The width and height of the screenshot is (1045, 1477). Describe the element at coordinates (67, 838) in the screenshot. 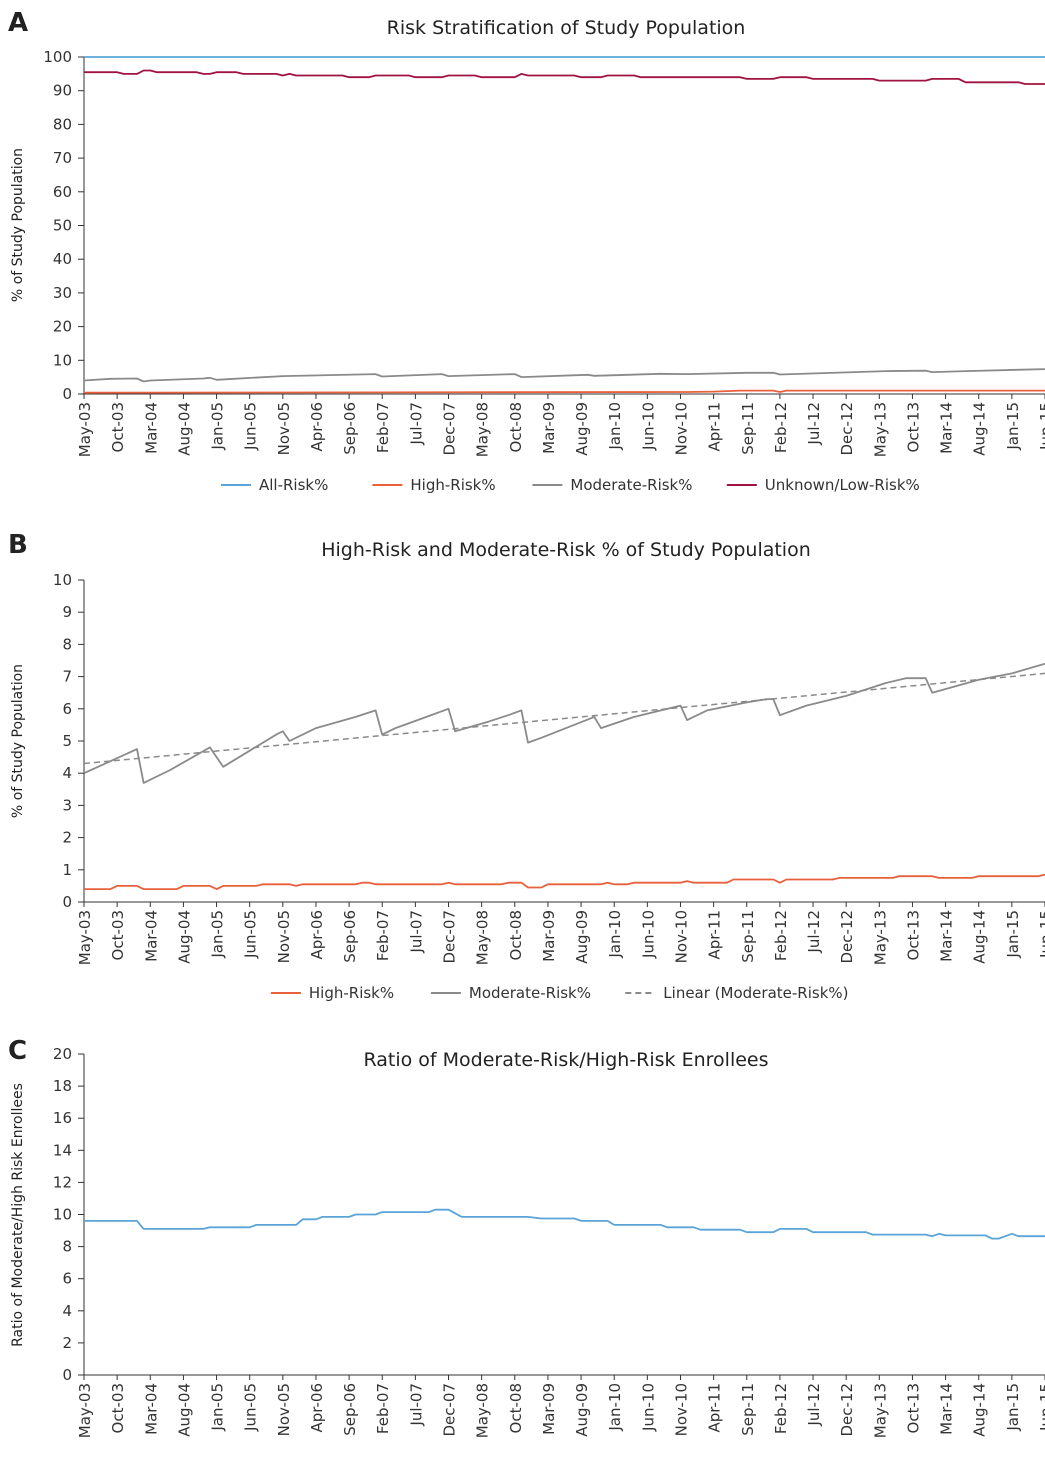

I see `y-tick-label: 2` at that location.